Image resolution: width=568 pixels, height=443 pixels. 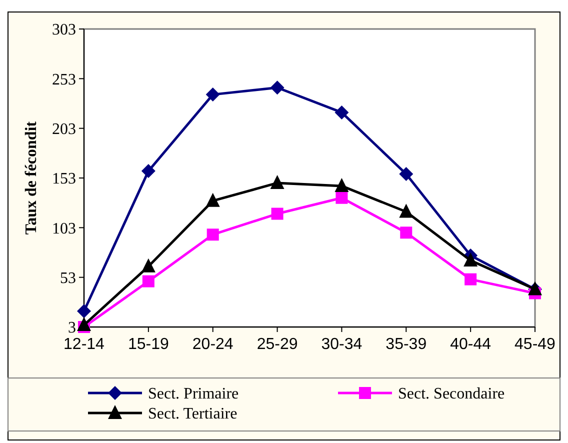 I want to click on legend-label: Sect. Tertiaire, so click(x=193, y=414).